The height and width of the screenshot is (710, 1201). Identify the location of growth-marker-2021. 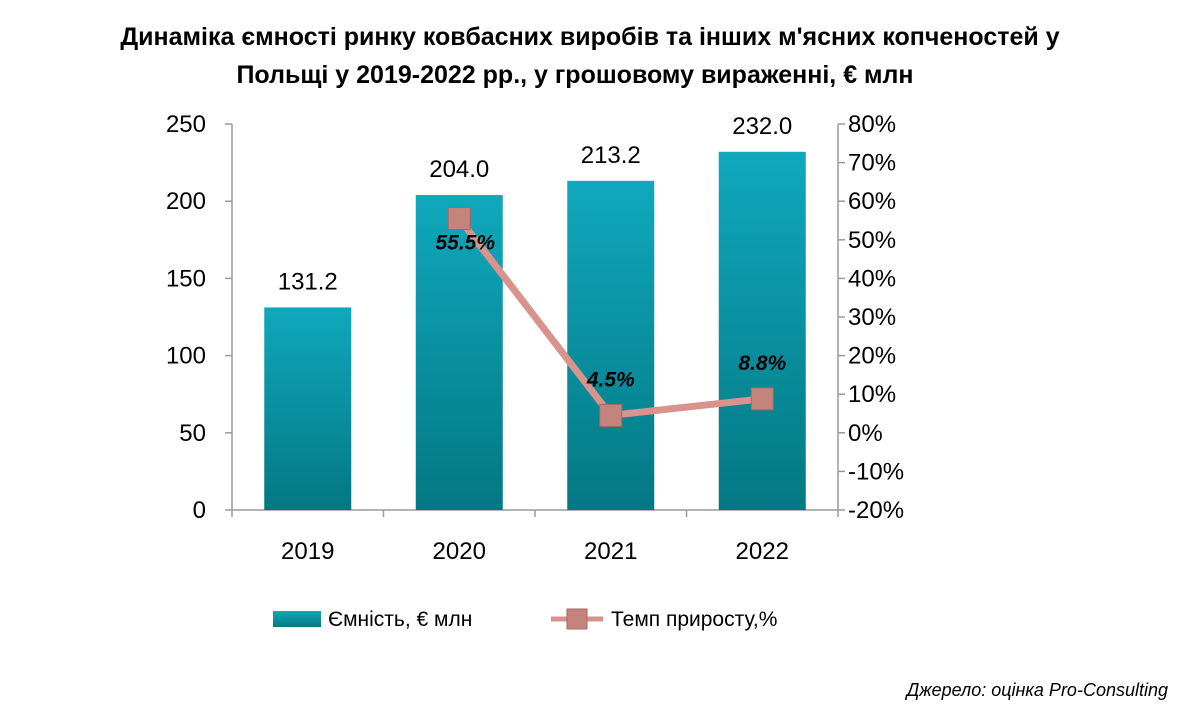
(611, 415).